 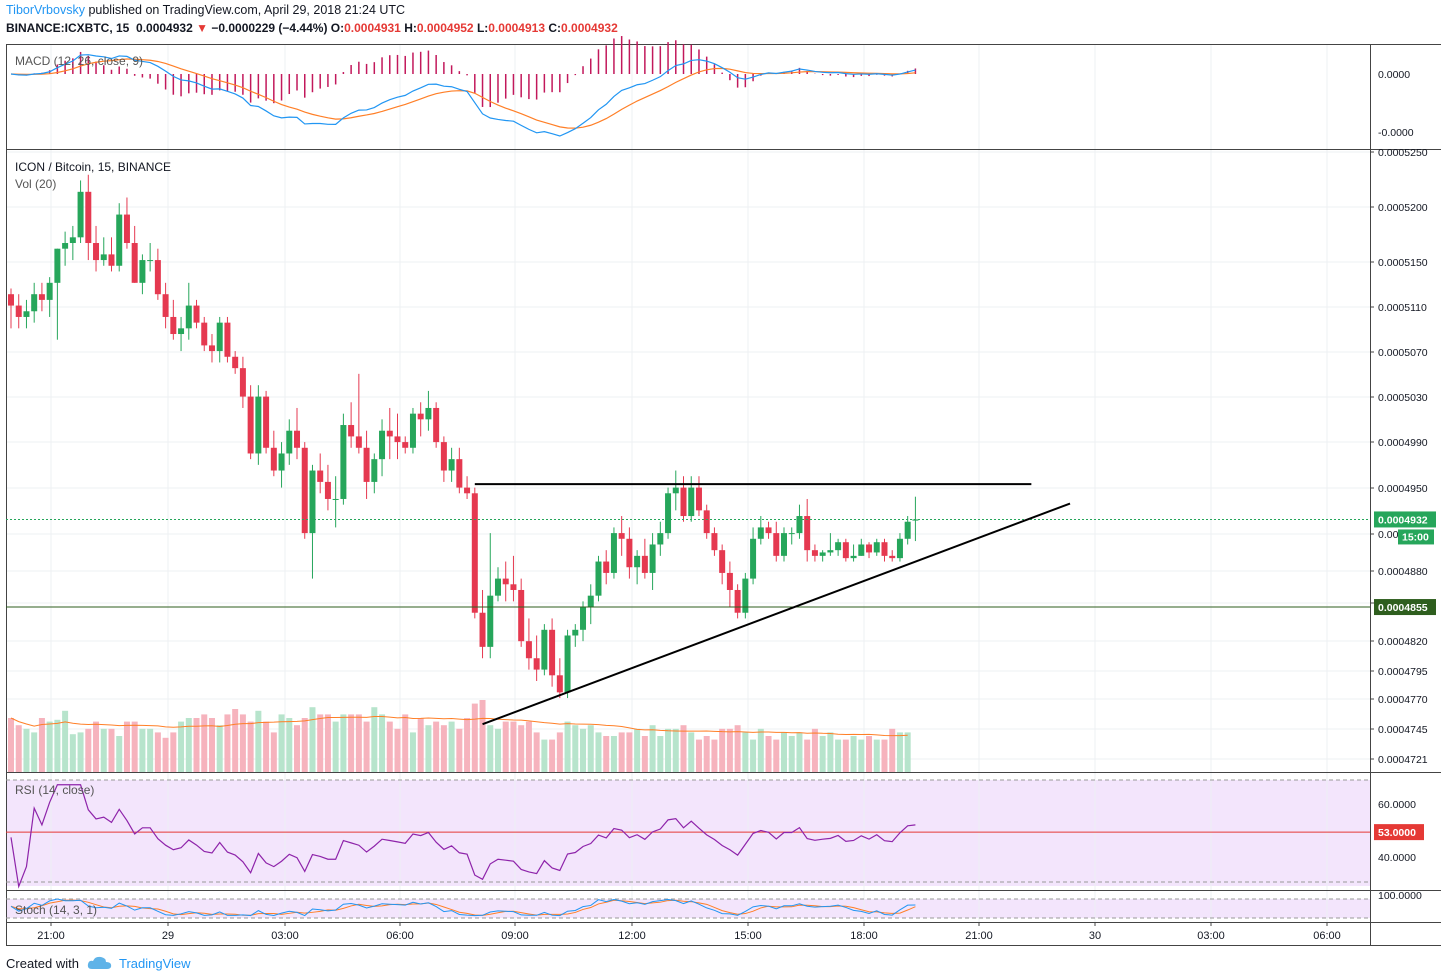 I want to click on rsi-label: RSI (14, close), so click(x=54, y=790).